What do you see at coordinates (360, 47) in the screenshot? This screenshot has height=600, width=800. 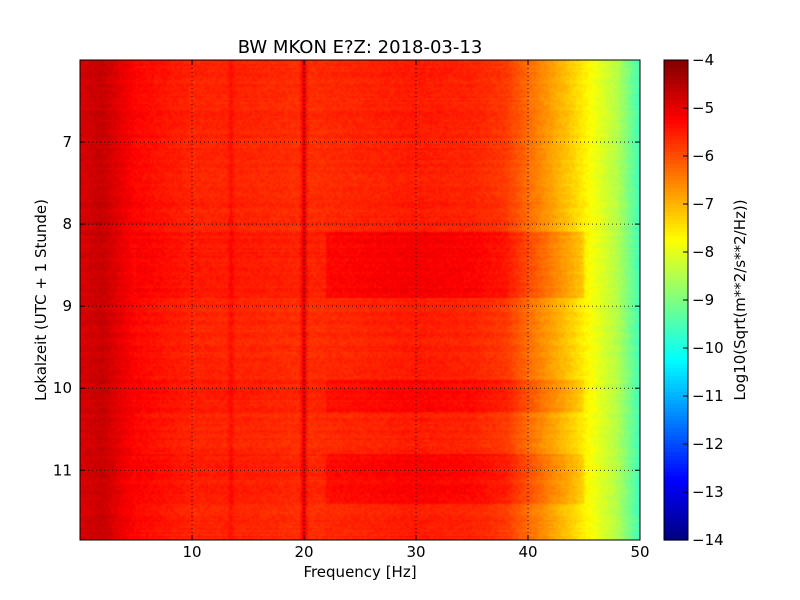 I see `chart-title: BW MKON E?Z: 2018-03-13` at bounding box center [360, 47].